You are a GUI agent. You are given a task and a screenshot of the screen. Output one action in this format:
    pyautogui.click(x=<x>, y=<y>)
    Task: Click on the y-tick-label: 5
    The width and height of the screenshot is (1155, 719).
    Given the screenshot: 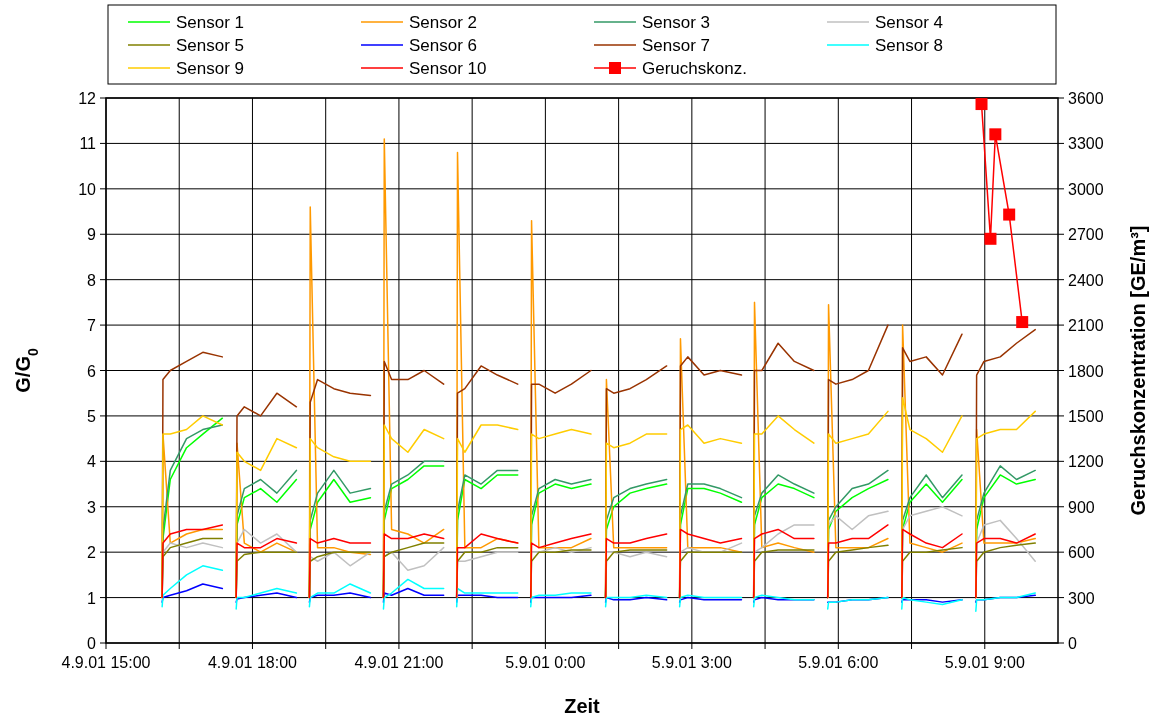 What is the action you would take?
    pyautogui.click(x=92, y=416)
    